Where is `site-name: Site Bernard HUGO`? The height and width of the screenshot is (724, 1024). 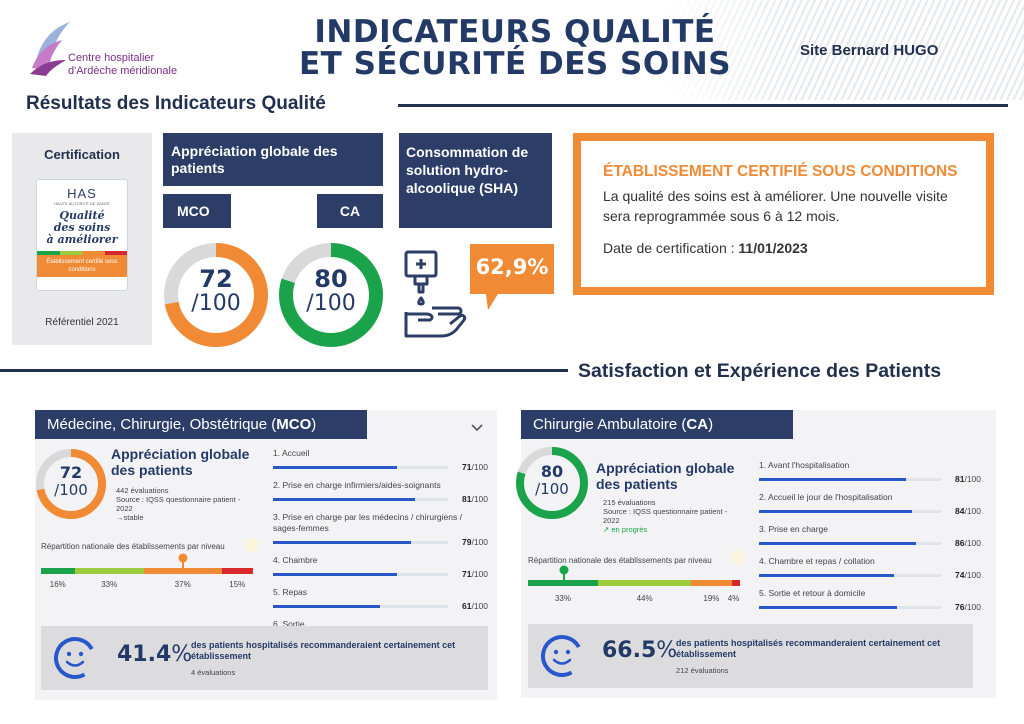 site-name: Site Bernard HUGO is located at coordinates (869, 50).